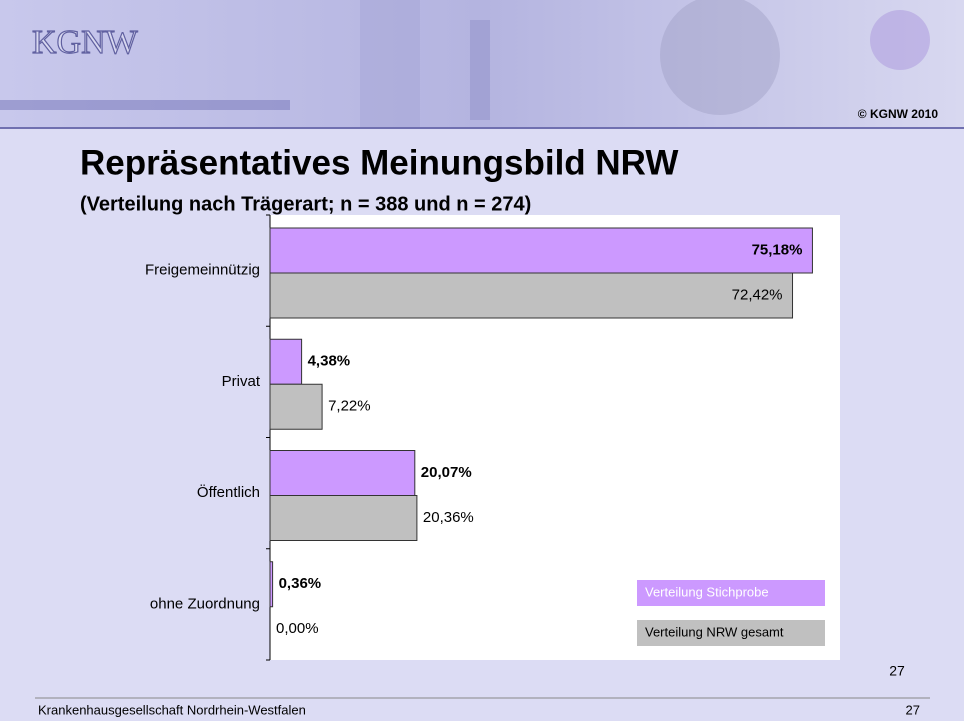 This screenshot has width=964, height=726. What do you see at coordinates (228, 492) in the screenshot?
I see `y-tick-label: Öffentlich` at bounding box center [228, 492].